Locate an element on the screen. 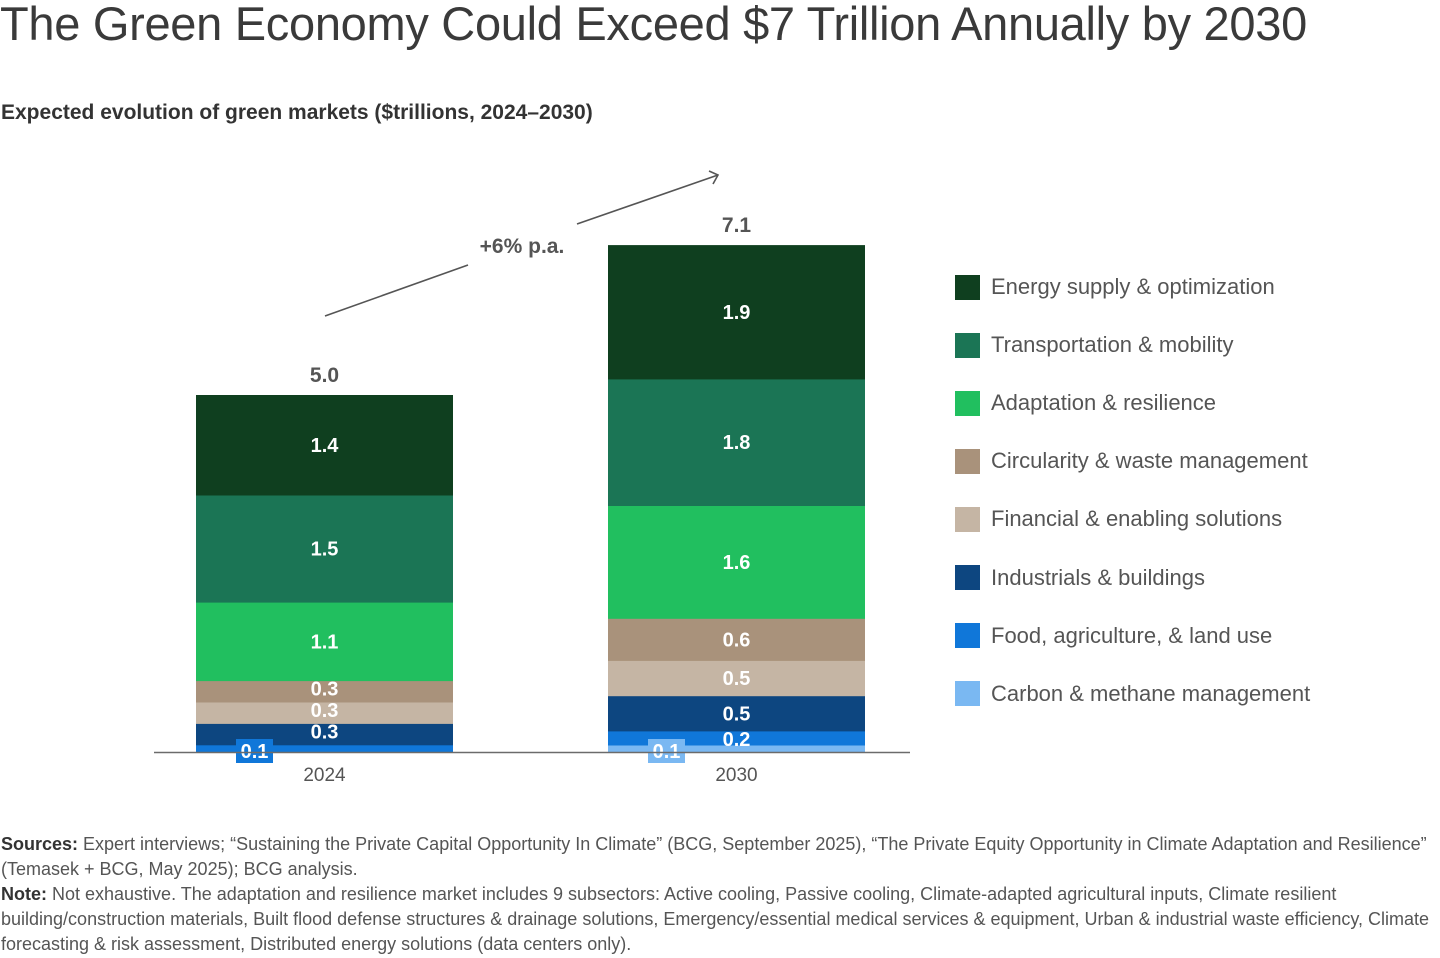 Image resolution: width=1440 pixels, height=958 pixels. bar-segment-2024-transportation-mobility is located at coordinates (324, 549).